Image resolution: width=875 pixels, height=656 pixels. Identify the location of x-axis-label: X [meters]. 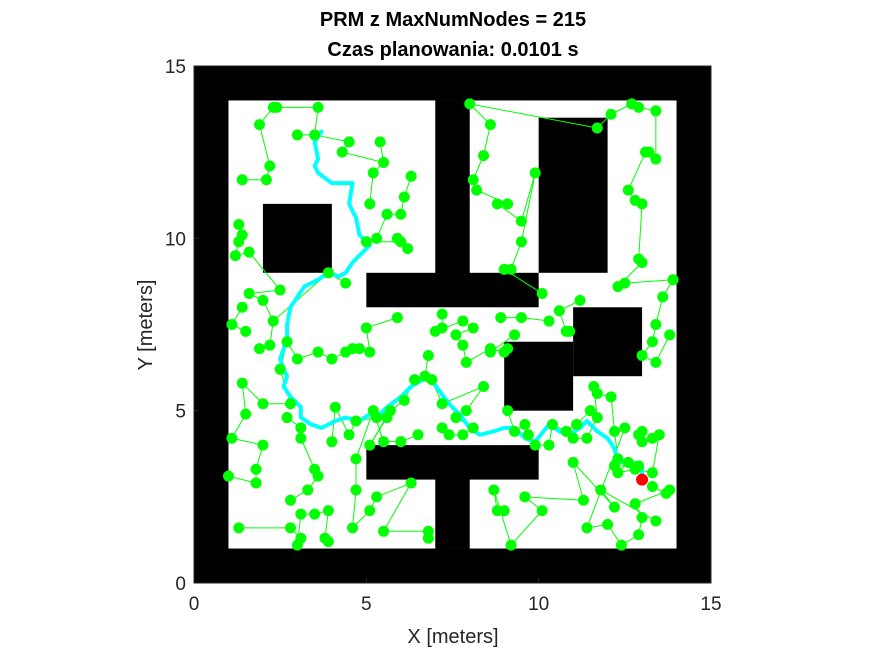
(452, 637).